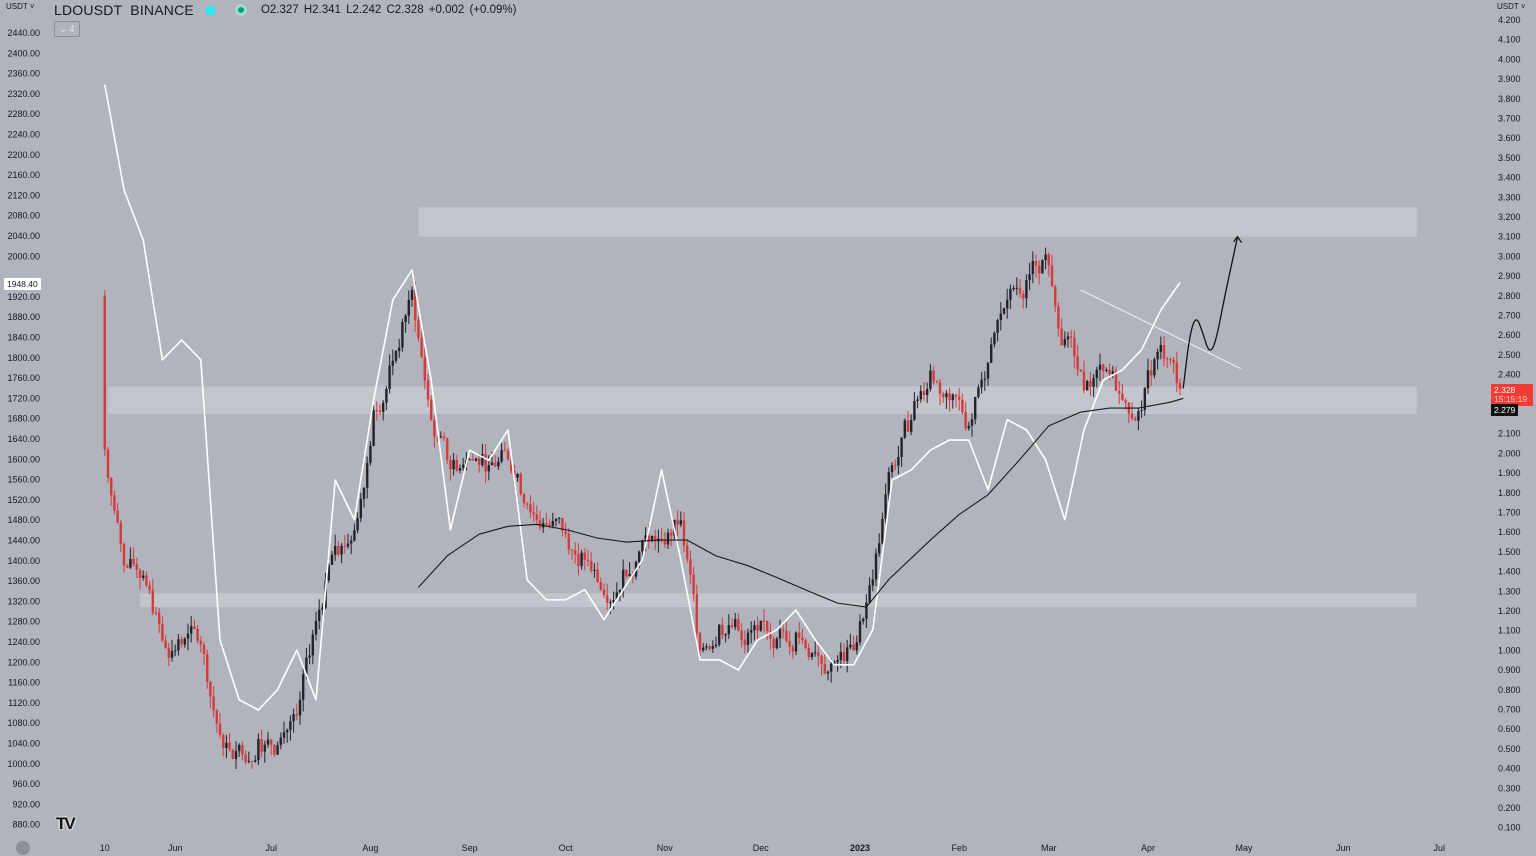 This screenshot has width=1536, height=856. I want to click on right-axis-tick-label: 3.300, so click(1509, 197).